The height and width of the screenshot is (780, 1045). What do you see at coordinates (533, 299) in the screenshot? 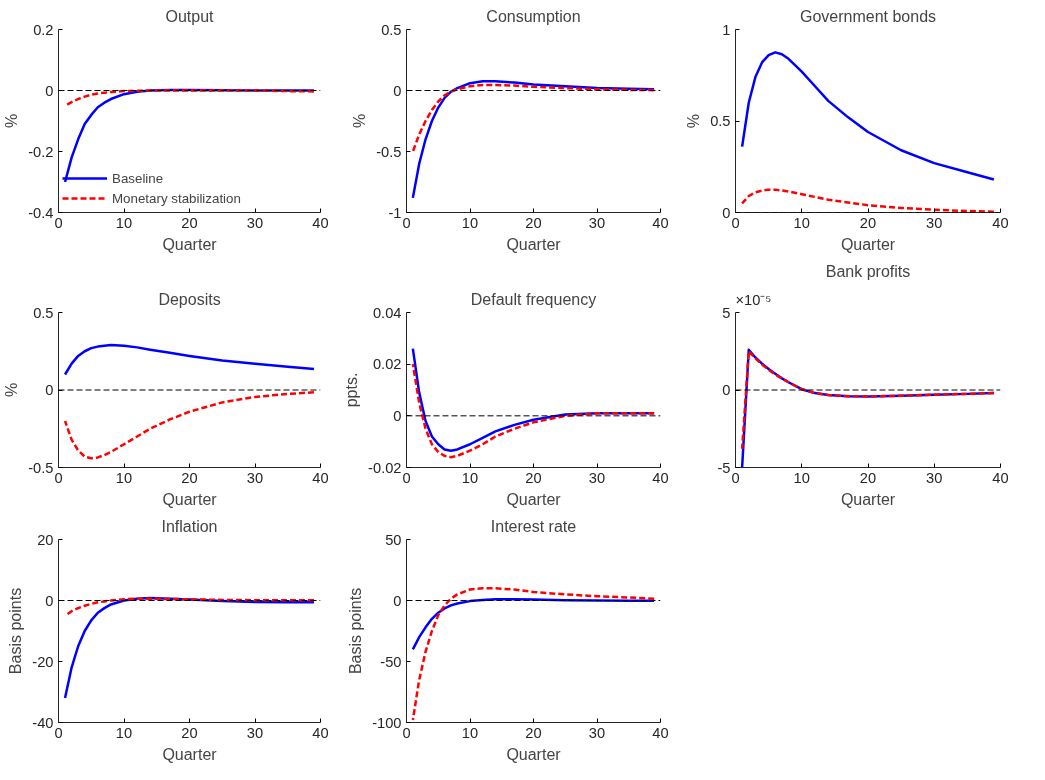
I see `chart-title: Default frequency` at bounding box center [533, 299].